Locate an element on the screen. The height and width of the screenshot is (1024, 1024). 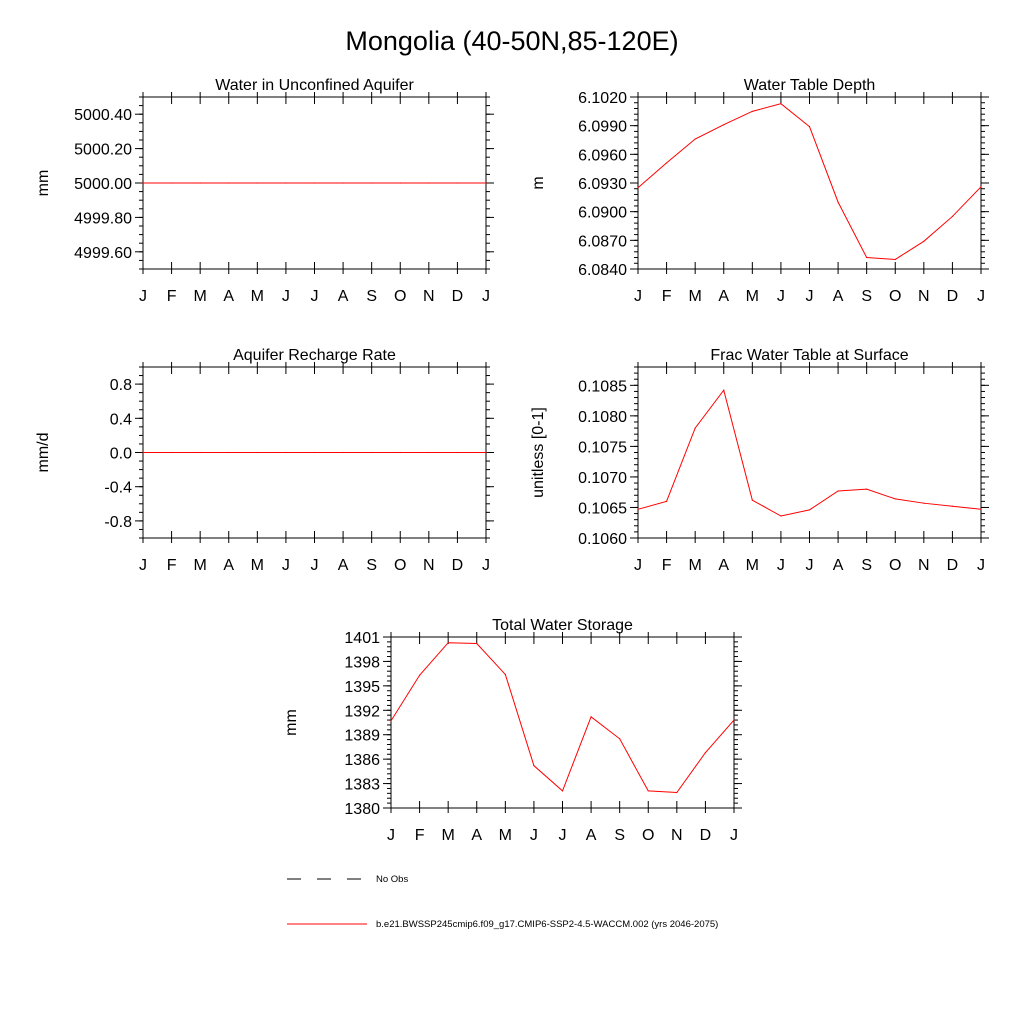
y-tick-label: 5000.00 is located at coordinates (103, 184).